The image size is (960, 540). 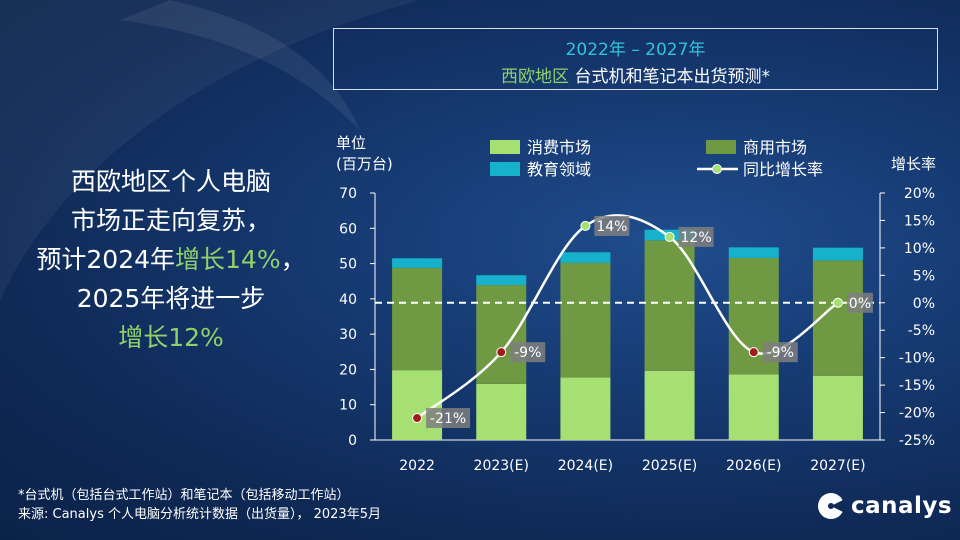 I want to click on y-tick-label: 20, so click(x=348, y=370).